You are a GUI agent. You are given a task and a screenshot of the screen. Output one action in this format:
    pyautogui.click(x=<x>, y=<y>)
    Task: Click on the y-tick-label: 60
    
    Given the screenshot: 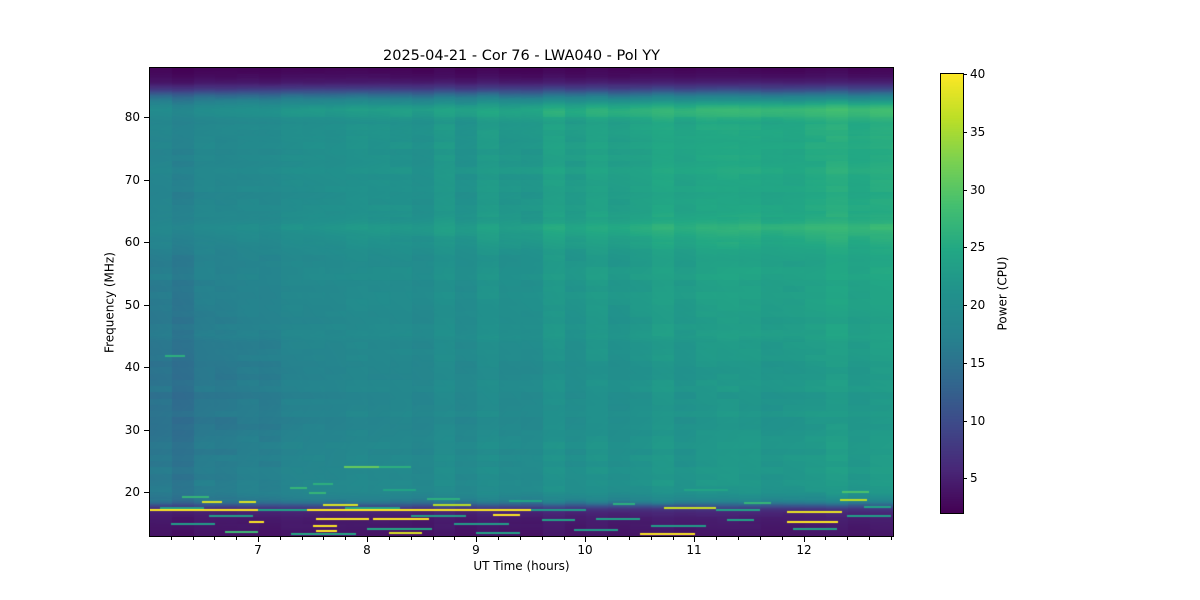 What is the action you would take?
    pyautogui.click(x=132, y=242)
    